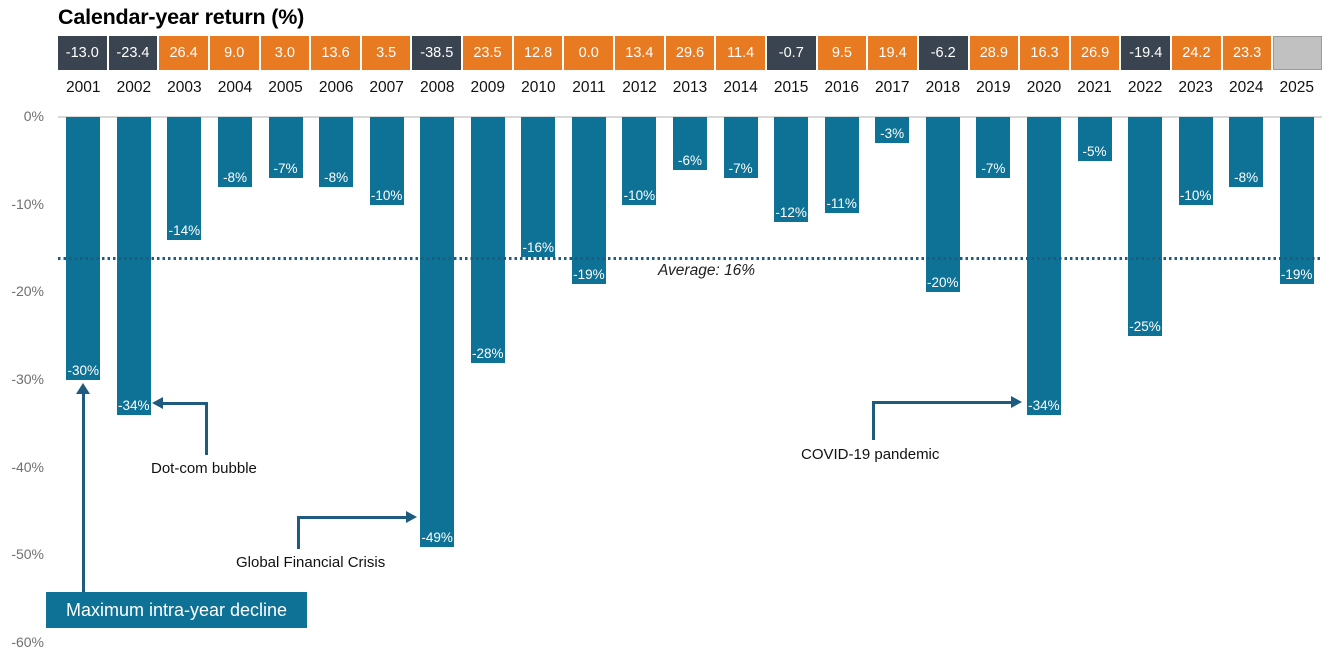 The height and width of the screenshot is (656, 1330). I want to click on decline-bar-2019: -7%, so click(993, 148).